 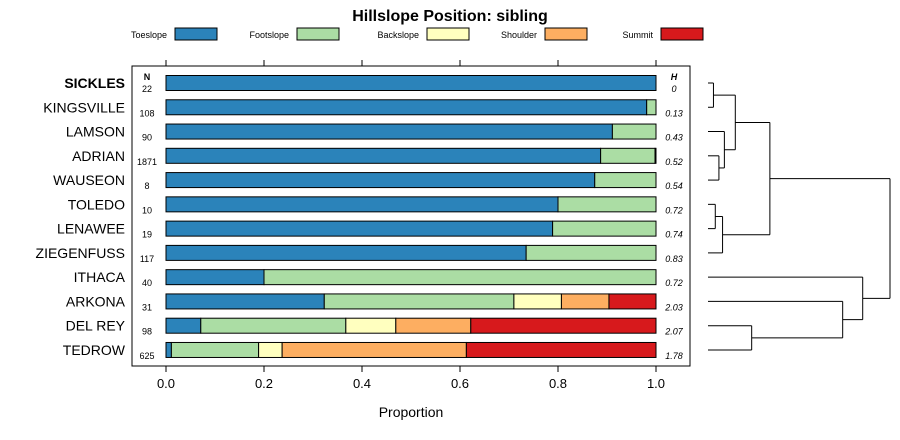 What do you see at coordinates (651, 107) in the screenshot?
I see `bar-kingsville-footslope` at bounding box center [651, 107].